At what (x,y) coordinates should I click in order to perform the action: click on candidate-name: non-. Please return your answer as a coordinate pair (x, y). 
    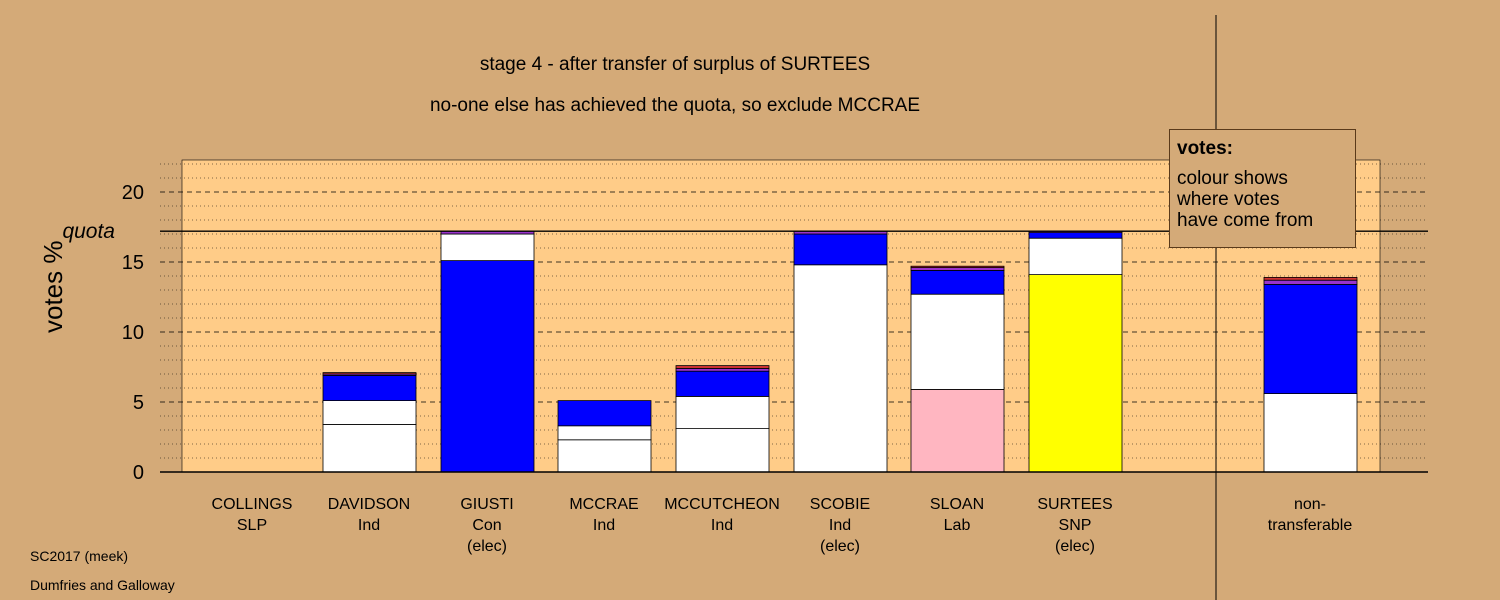
    Looking at the image, I should click on (1310, 504).